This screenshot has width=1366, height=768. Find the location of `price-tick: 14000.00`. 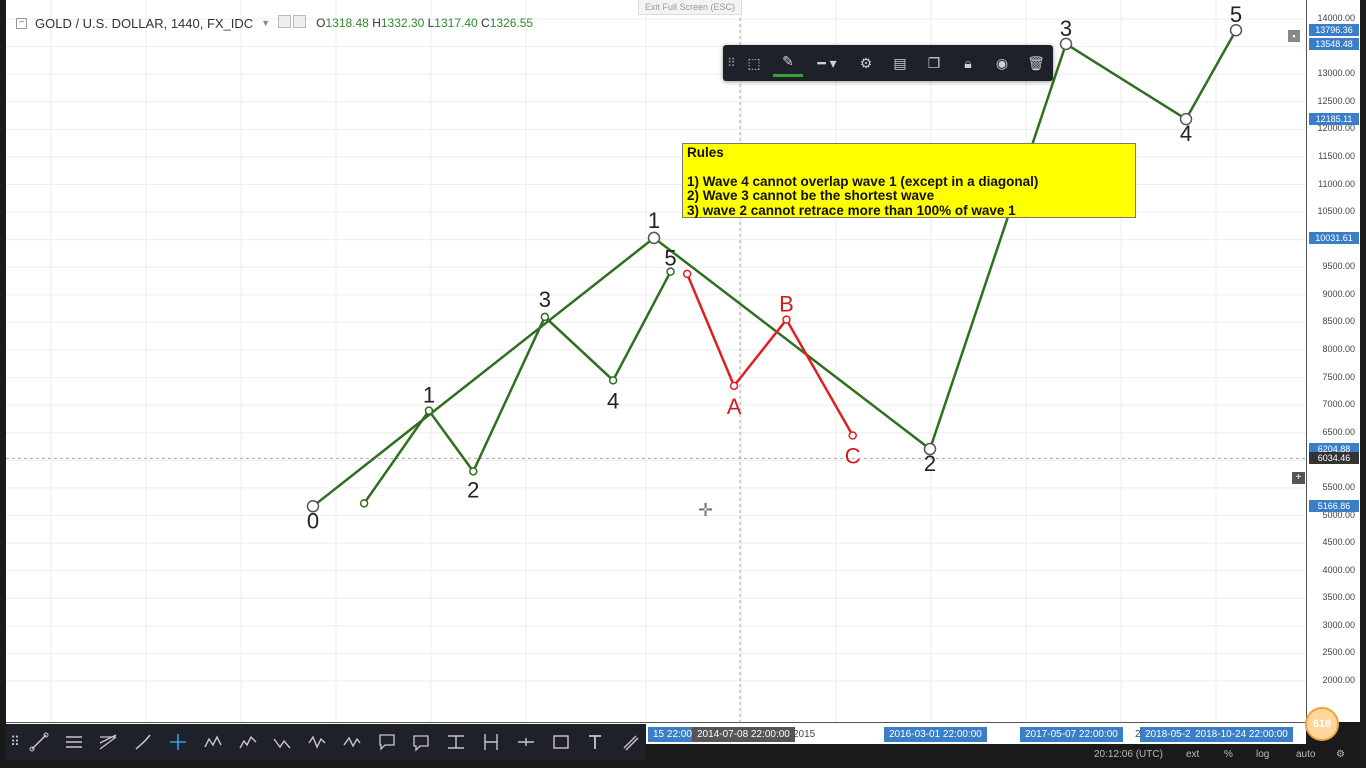

price-tick: 14000.00 is located at coordinates (1336, 18).